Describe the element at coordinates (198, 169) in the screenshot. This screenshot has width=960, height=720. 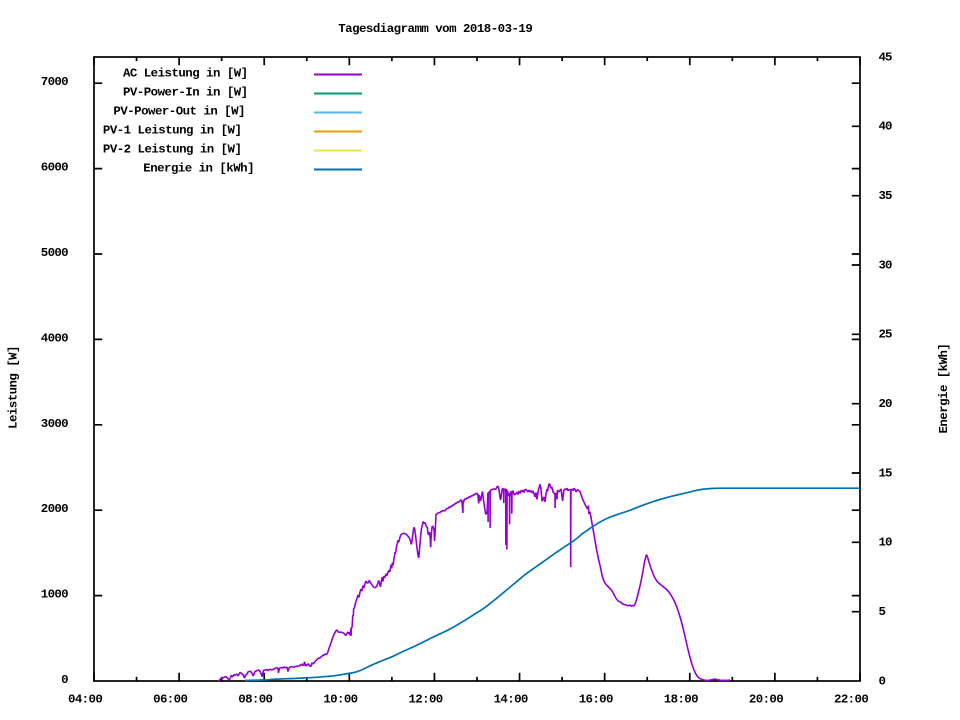
I see `svg-text: Energie in [kWh]` at that location.